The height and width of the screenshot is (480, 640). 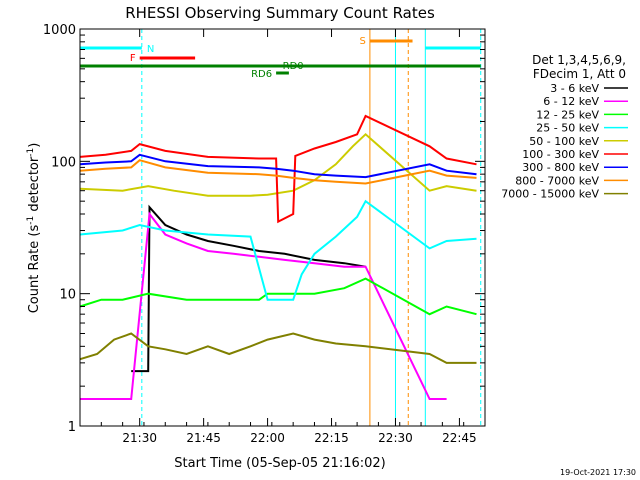 I want to click on y-axis-label-tail: detector, so click(x=34, y=186).